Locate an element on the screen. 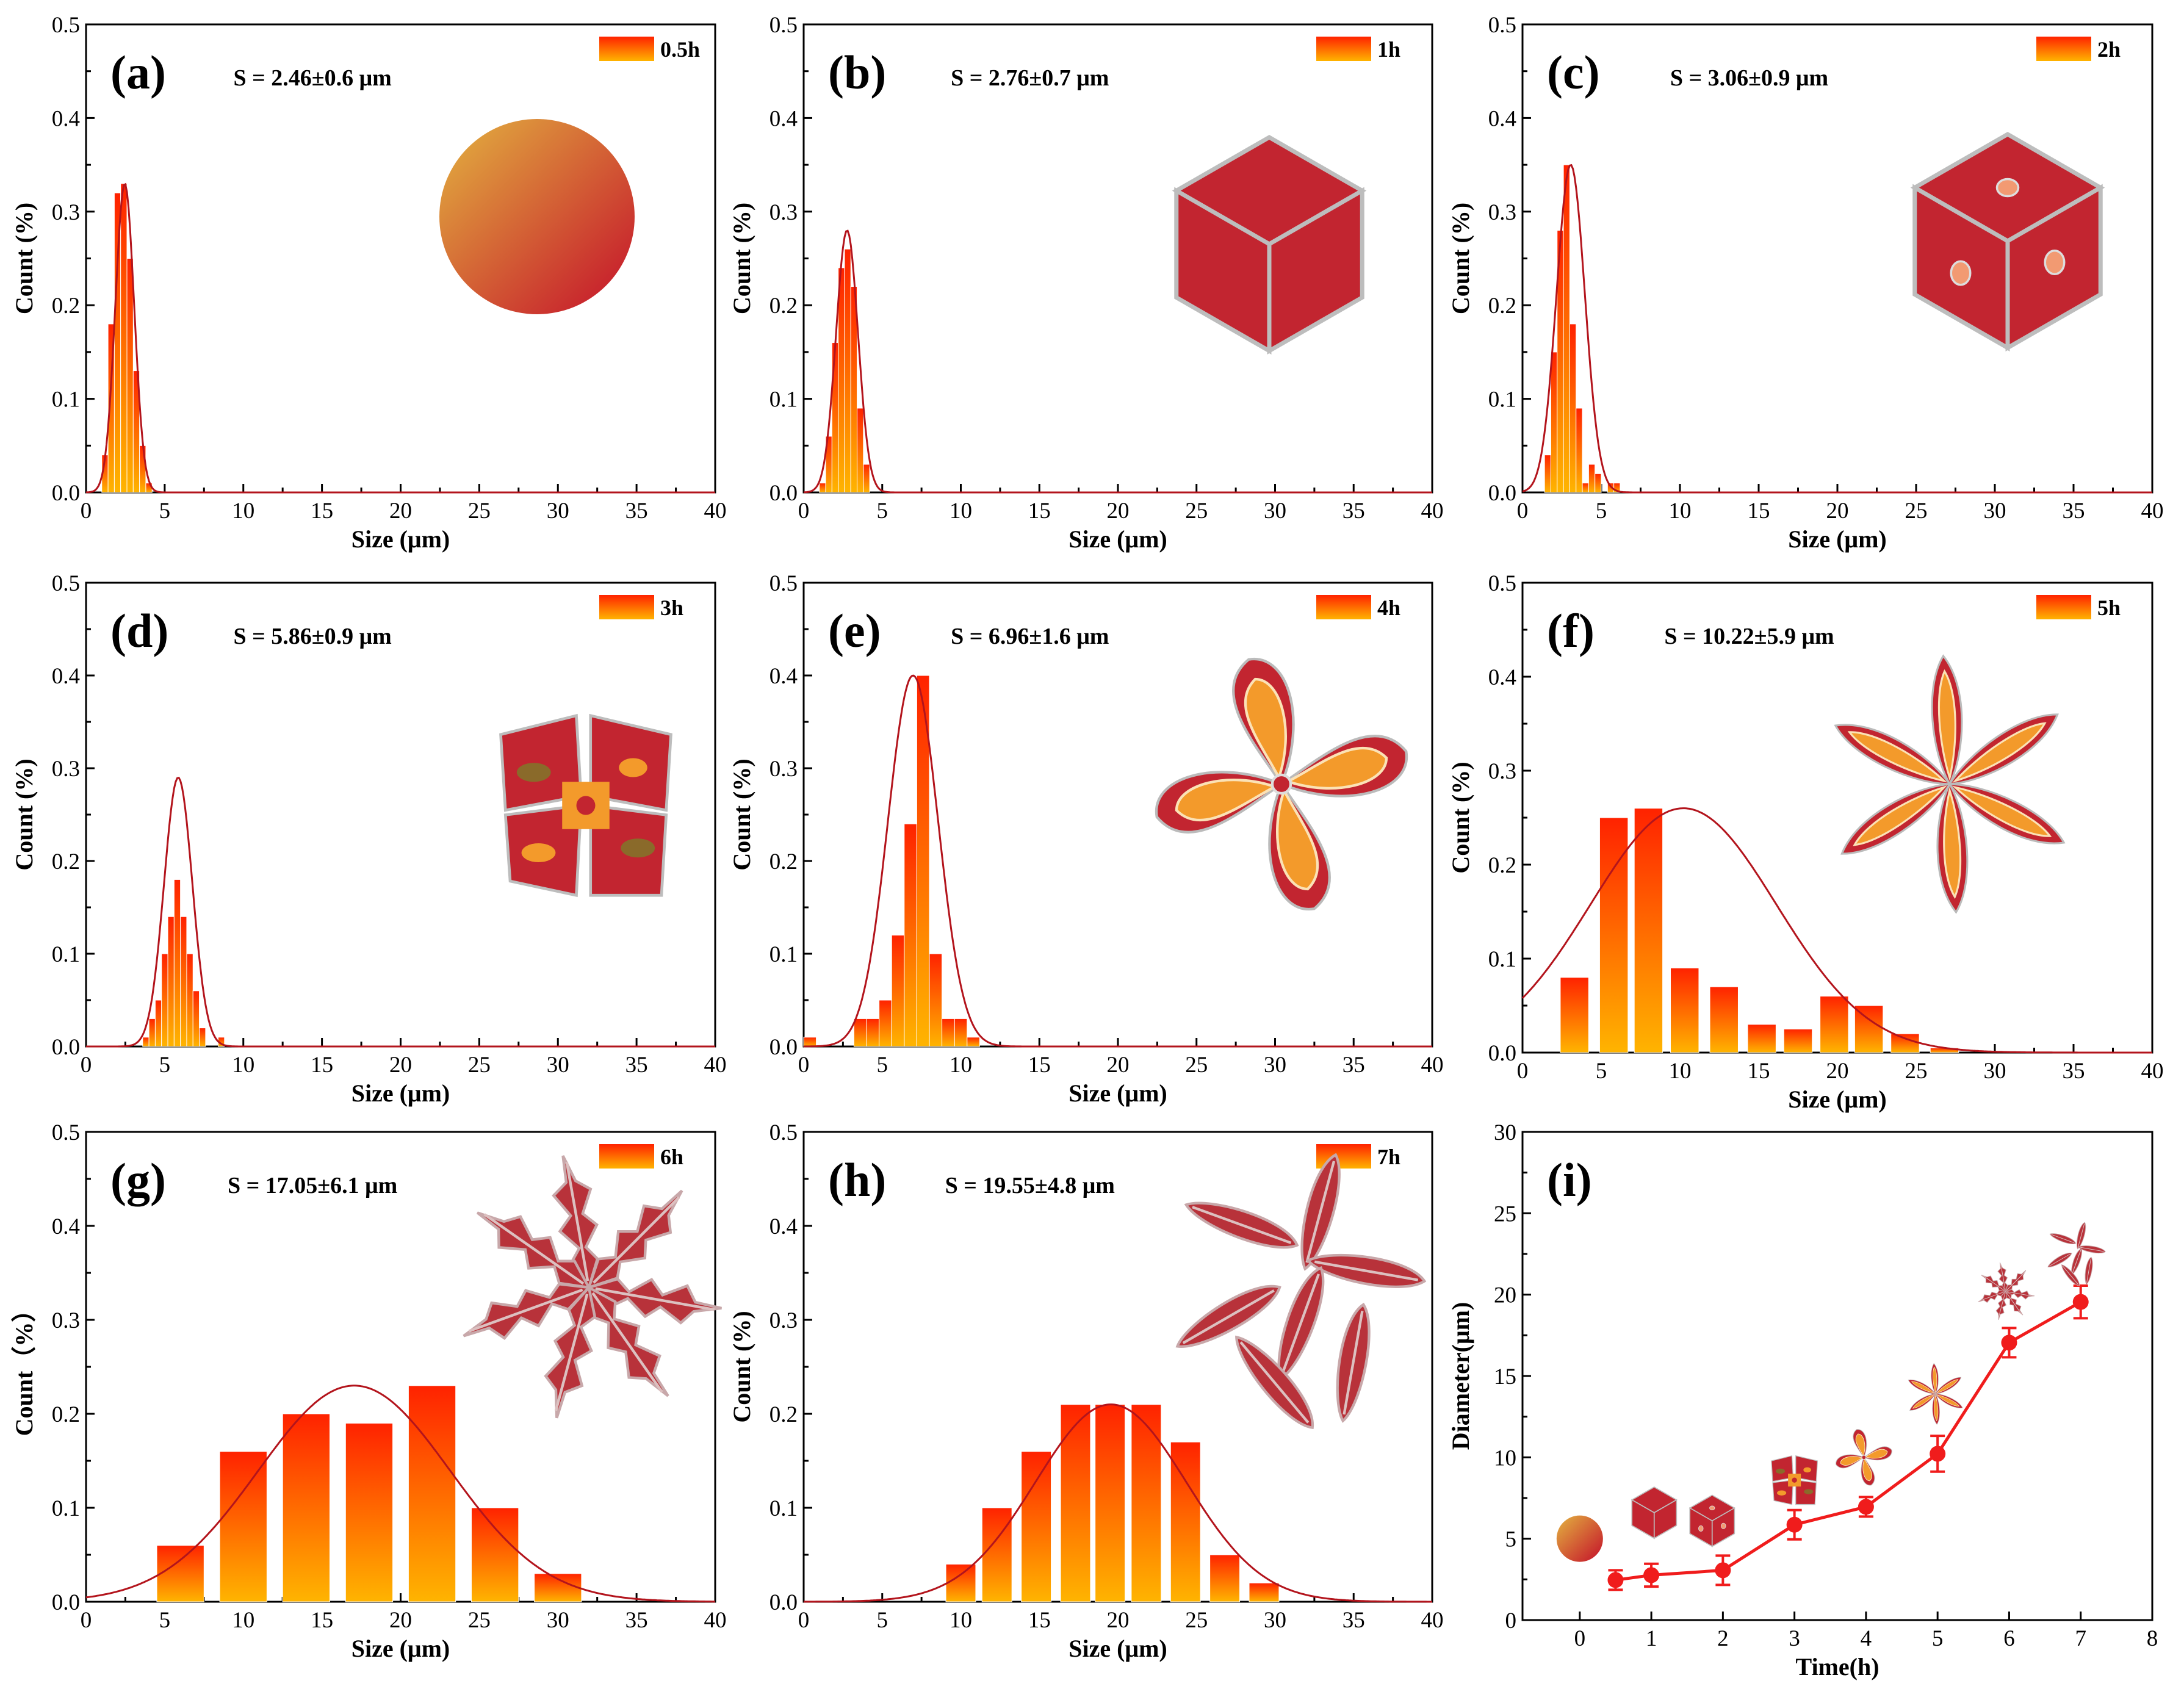  x-tick-label: 4 is located at coordinates (1866, 1638).